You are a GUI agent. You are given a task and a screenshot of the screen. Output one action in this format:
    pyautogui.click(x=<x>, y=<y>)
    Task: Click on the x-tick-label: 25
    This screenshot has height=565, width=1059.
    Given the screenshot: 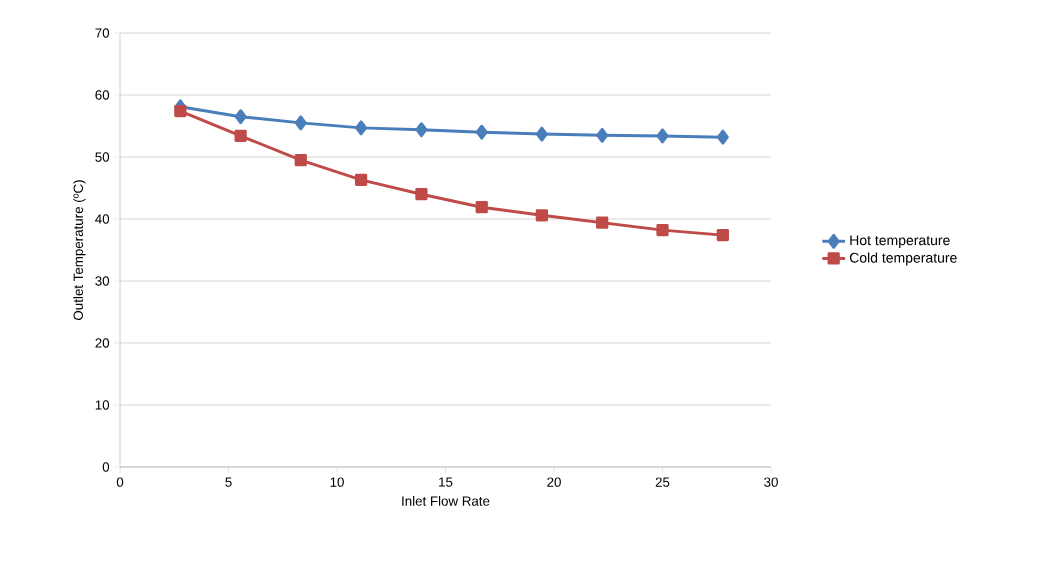 What is the action you would take?
    pyautogui.click(x=662, y=482)
    